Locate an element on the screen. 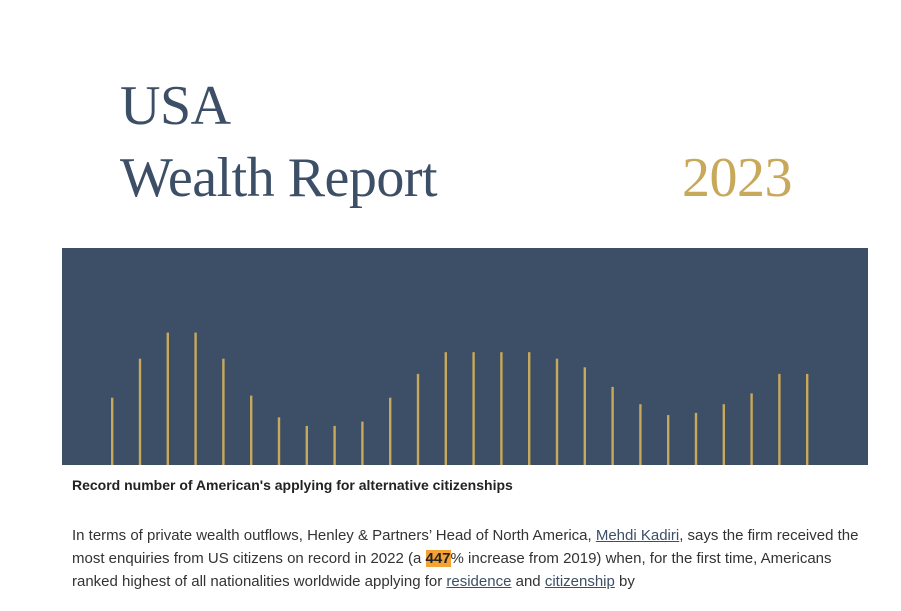 The image size is (901, 611). link-residence: residence is located at coordinates (479, 581).